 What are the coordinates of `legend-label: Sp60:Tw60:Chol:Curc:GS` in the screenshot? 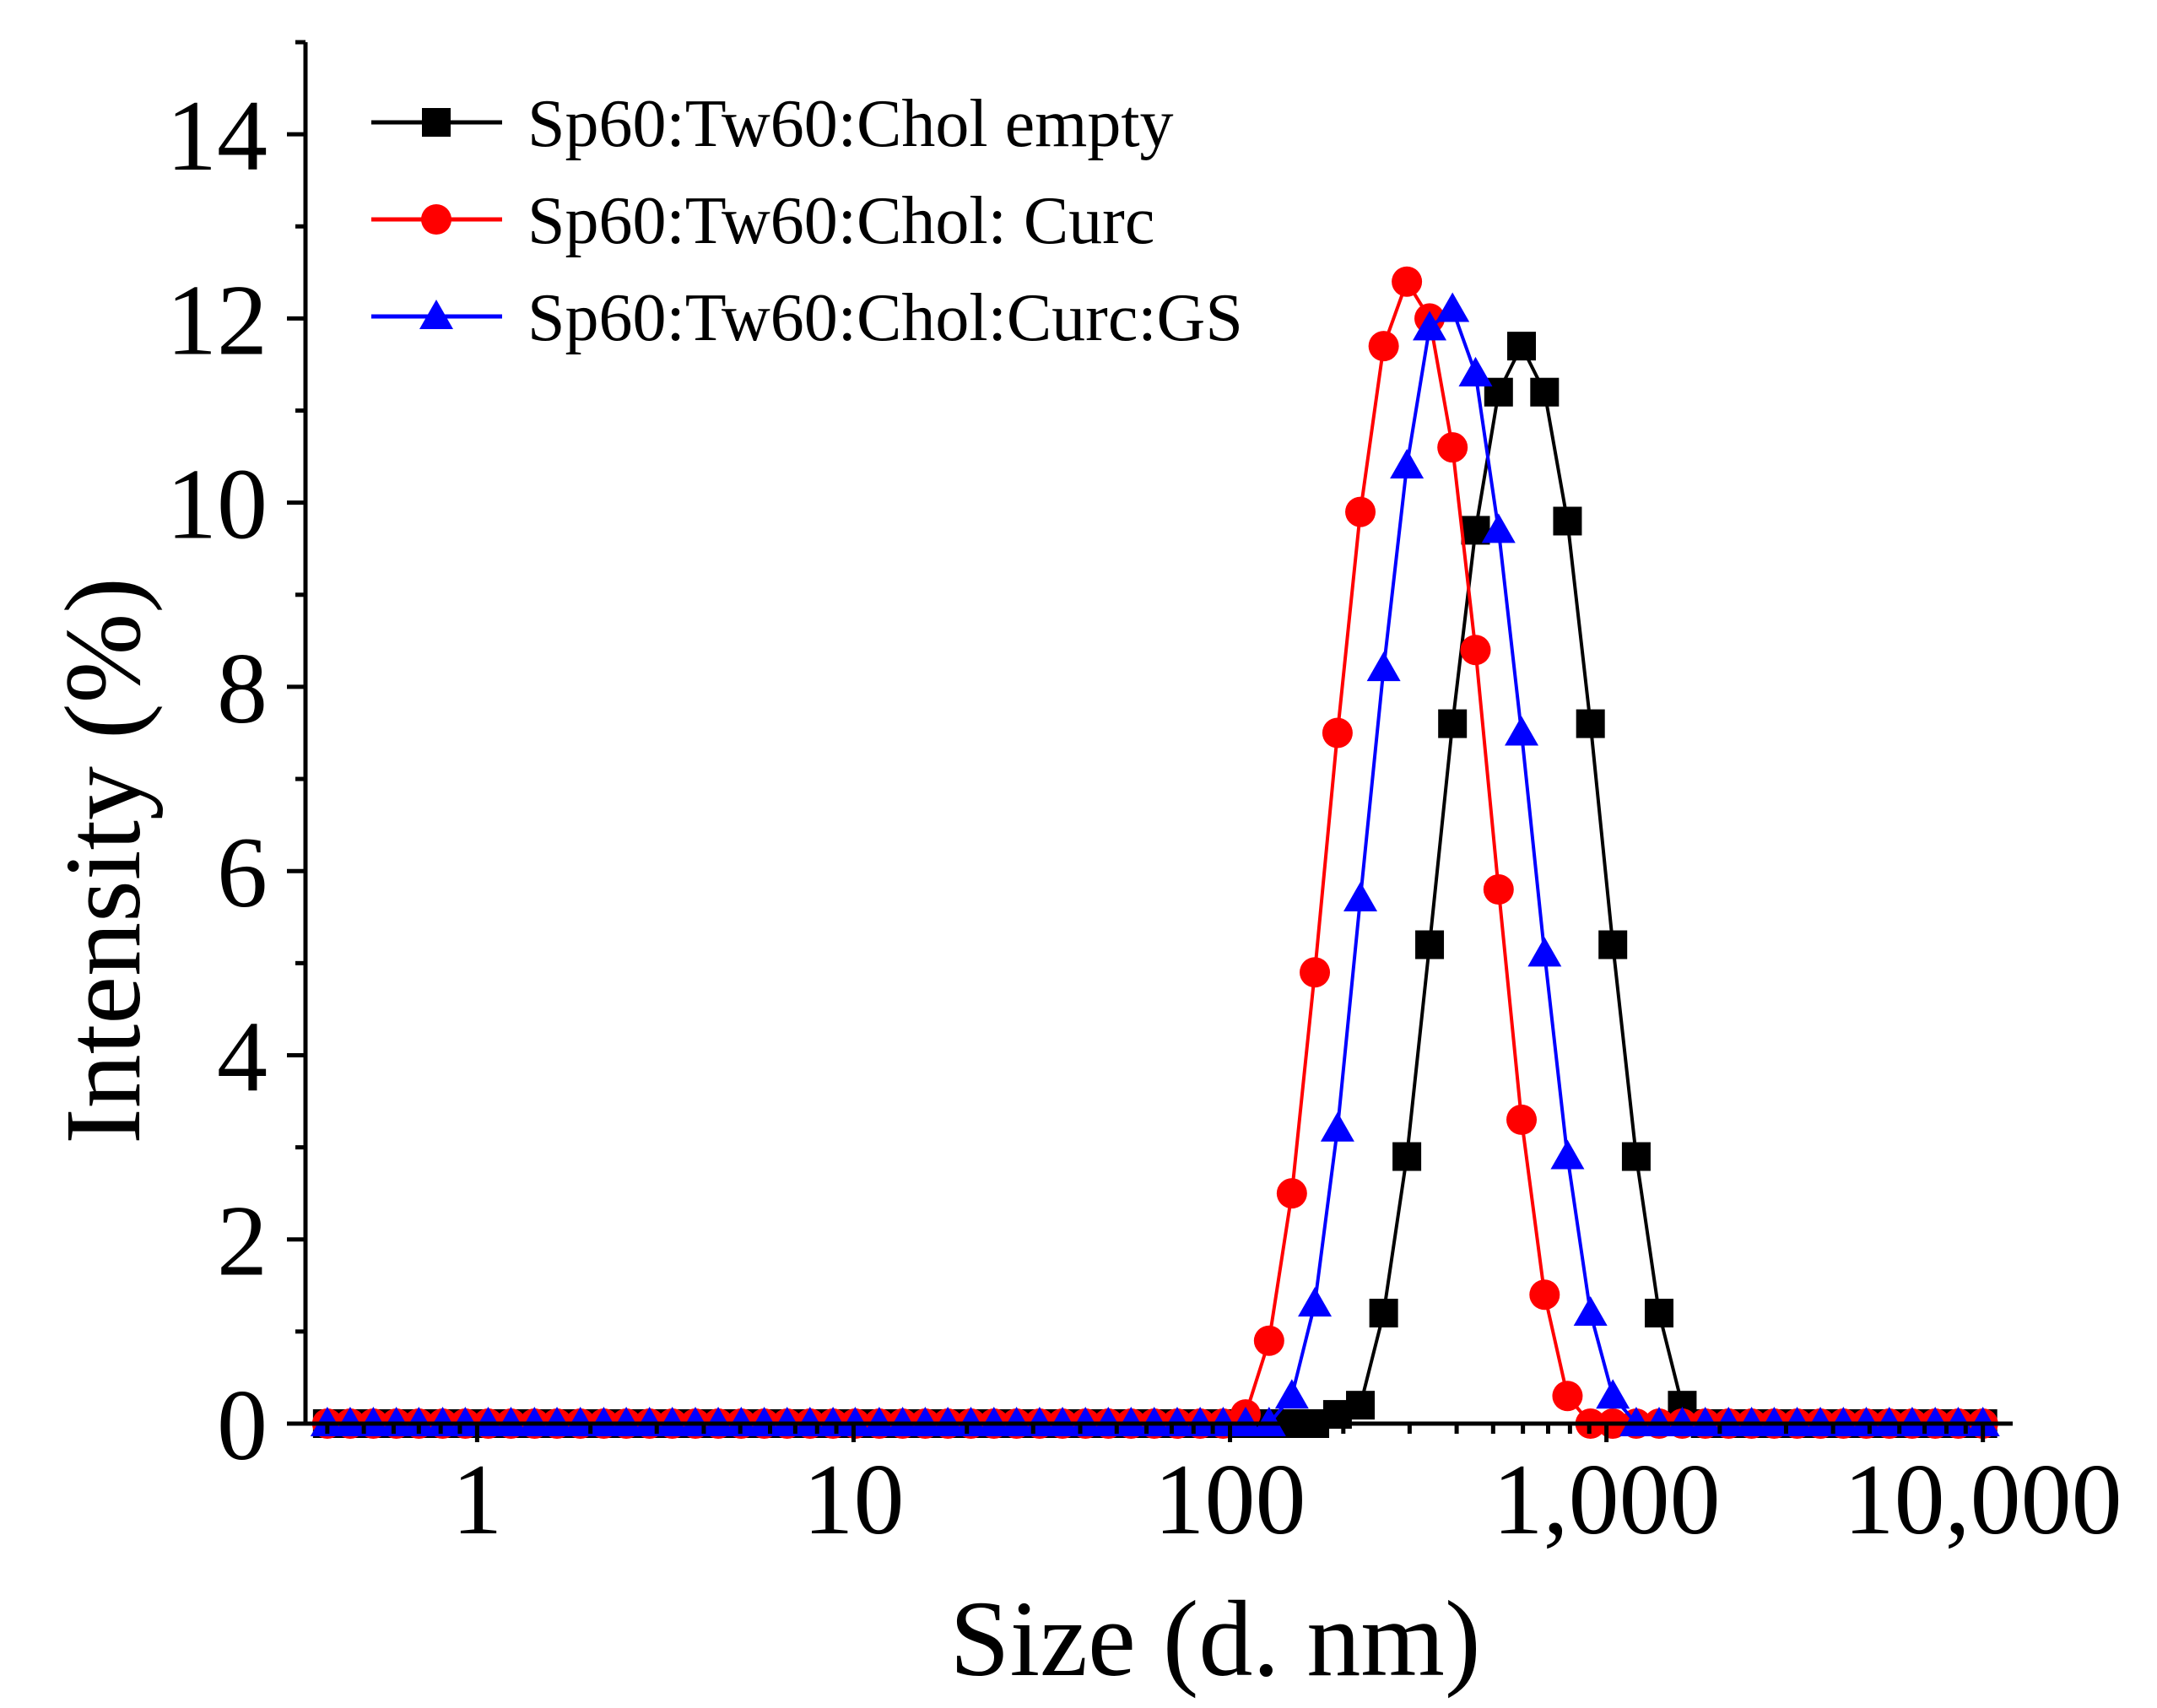 It's located at (885, 318).